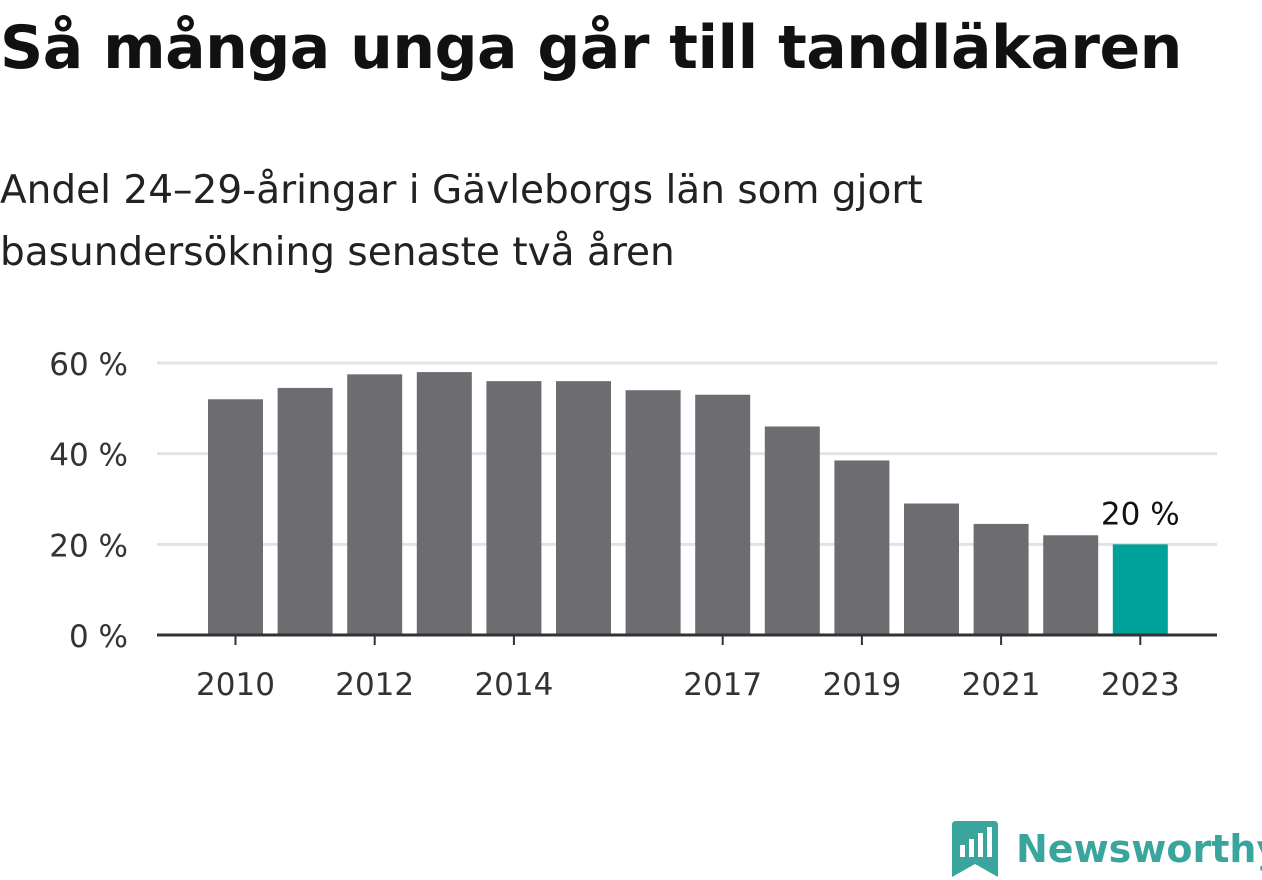  I want to click on annotations: 20 %, so click(1140, 514).